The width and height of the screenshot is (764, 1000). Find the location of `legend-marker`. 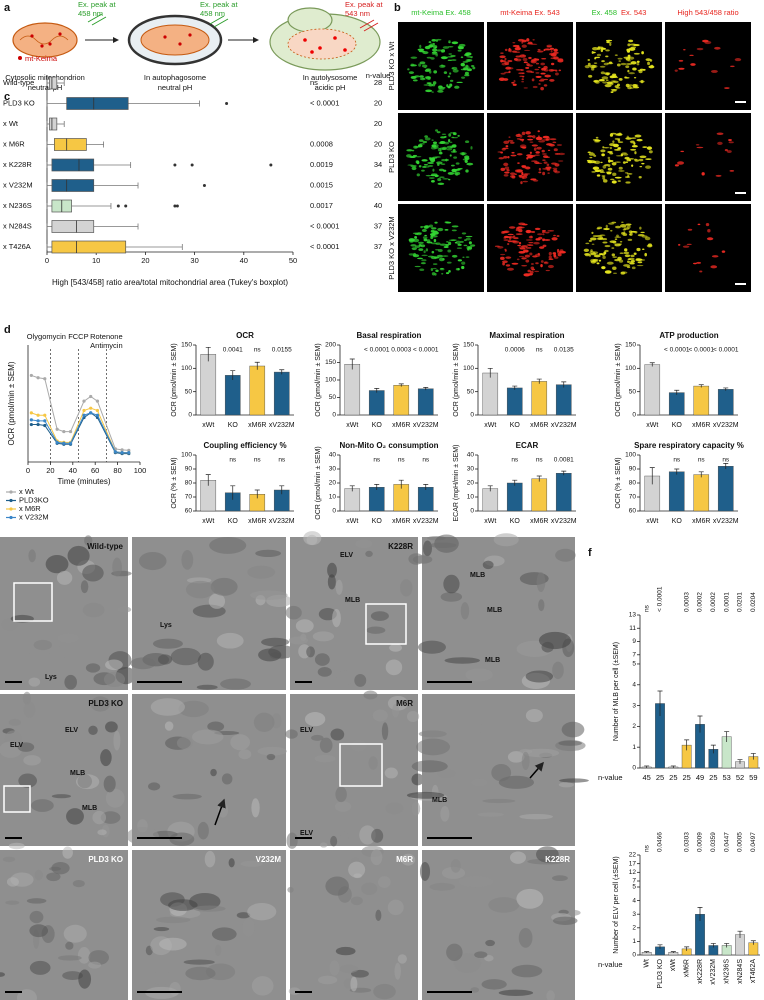

legend-marker is located at coordinates (11, 500).